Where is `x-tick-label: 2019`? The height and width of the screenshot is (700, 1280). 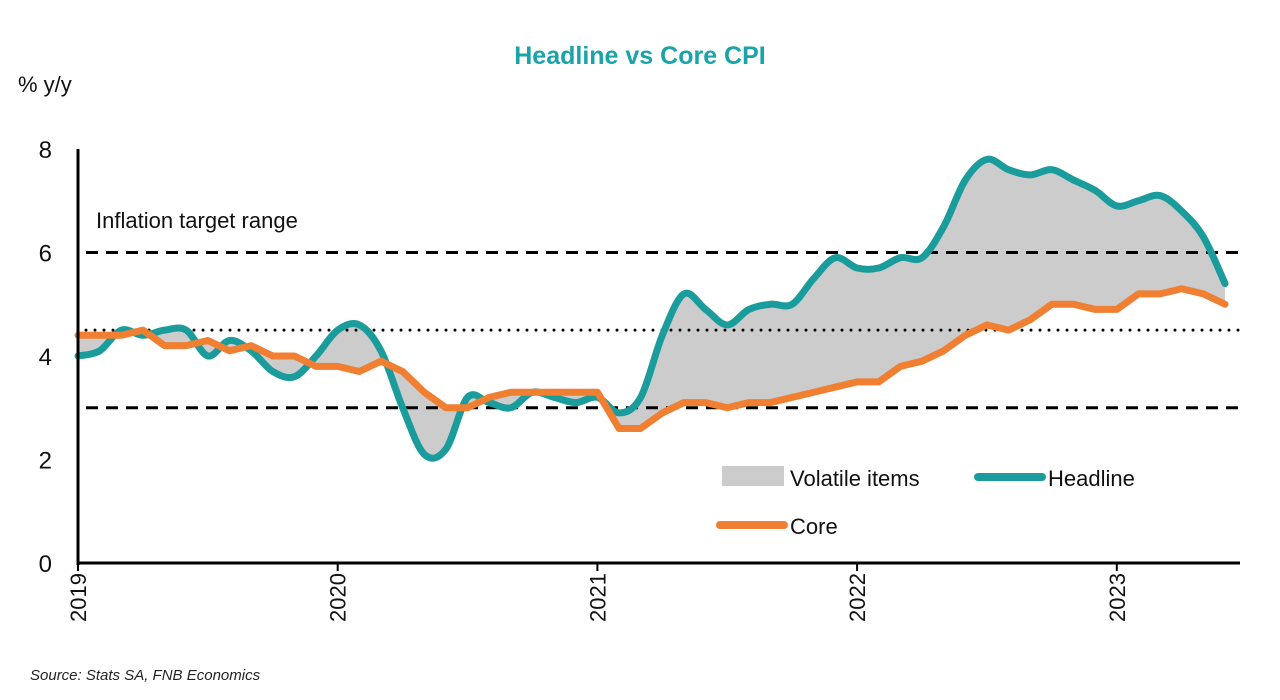 x-tick-label: 2019 is located at coordinates (78, 597).